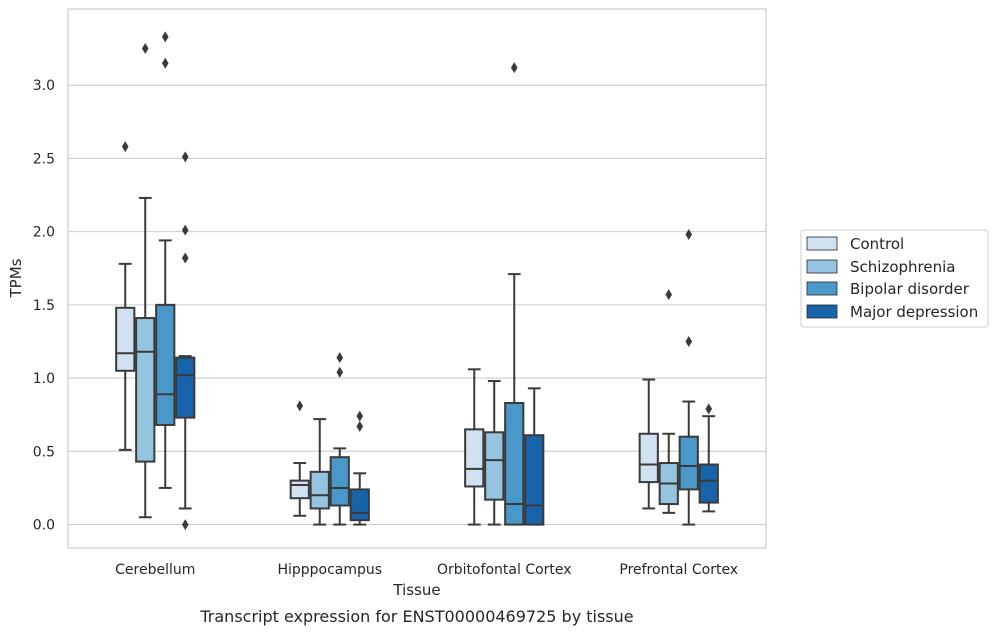 The height and width of the screenshot is (634, 997). Describe the element at coordinates (910, 289) in the screenshot. I see `legend-label-bipolar-disorder: Bipolar disorder` at that location.